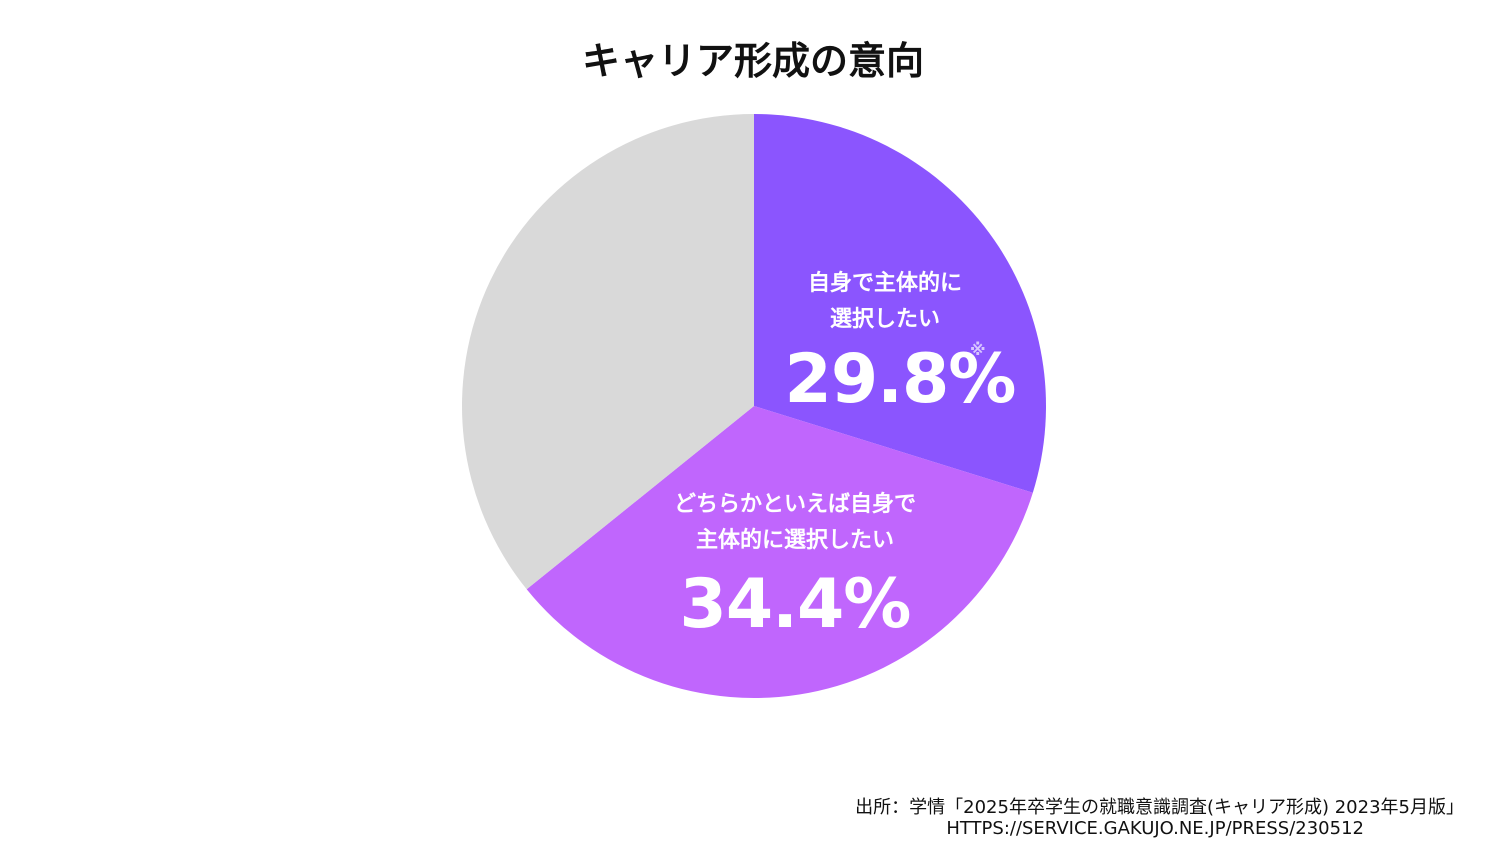 This screenshot has height=844, width=1506. What do you see at coordinates (794, 504) in the screenshot?
I see `slice-label-somewhat-line1: どちらかといえば自身で` at bounding box center [794, 504].